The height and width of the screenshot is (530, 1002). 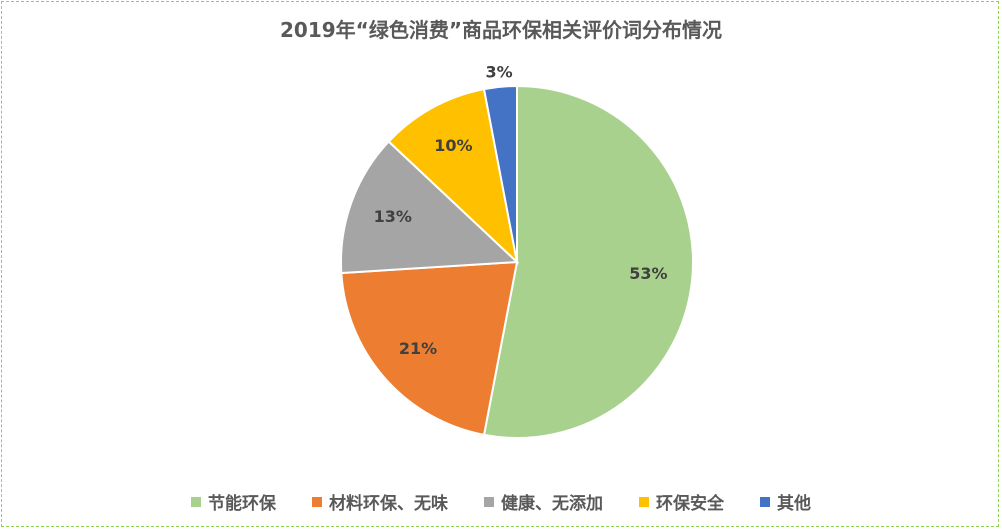 What do you see at coordinates (388, 504) in the screenshot?
I see `legend-label: 材料环保、无味` at bounding box center [388, 504].